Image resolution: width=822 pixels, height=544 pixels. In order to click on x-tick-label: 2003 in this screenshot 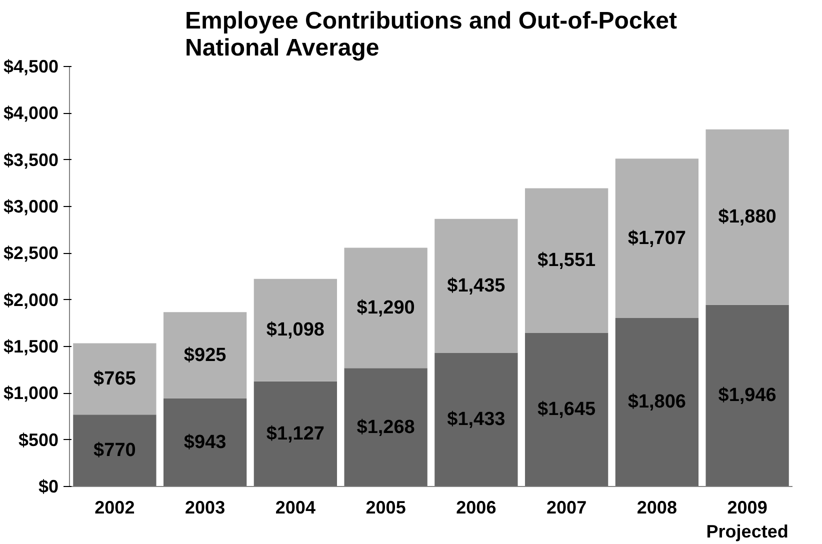, I will do `click(205, 508)`.